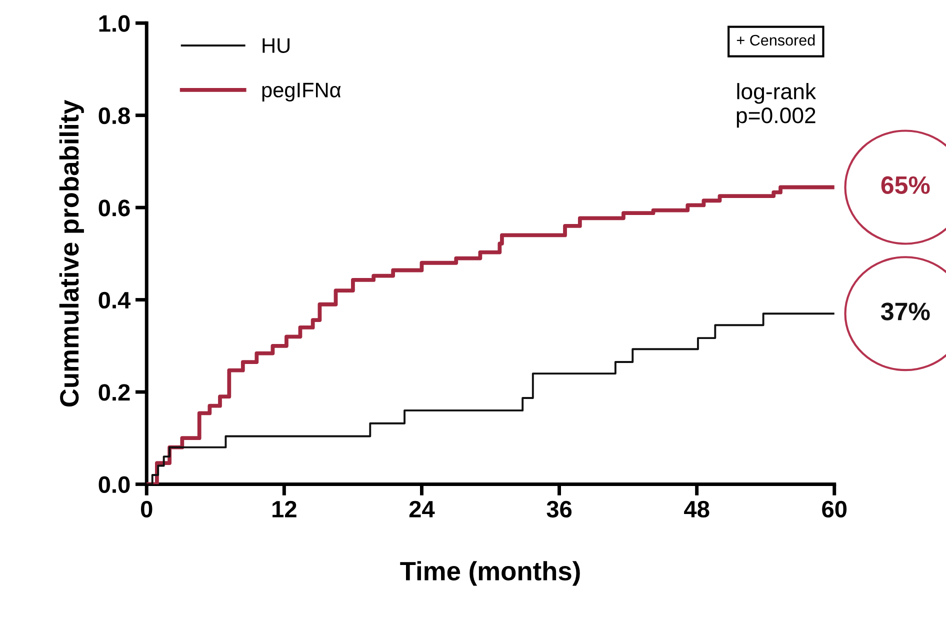 This screenshot has width=946, height=624. What do you see at coordinates (559, 509) in the screenshot?
I see `x-tick-label: 36` at bounding box center [559, 509].